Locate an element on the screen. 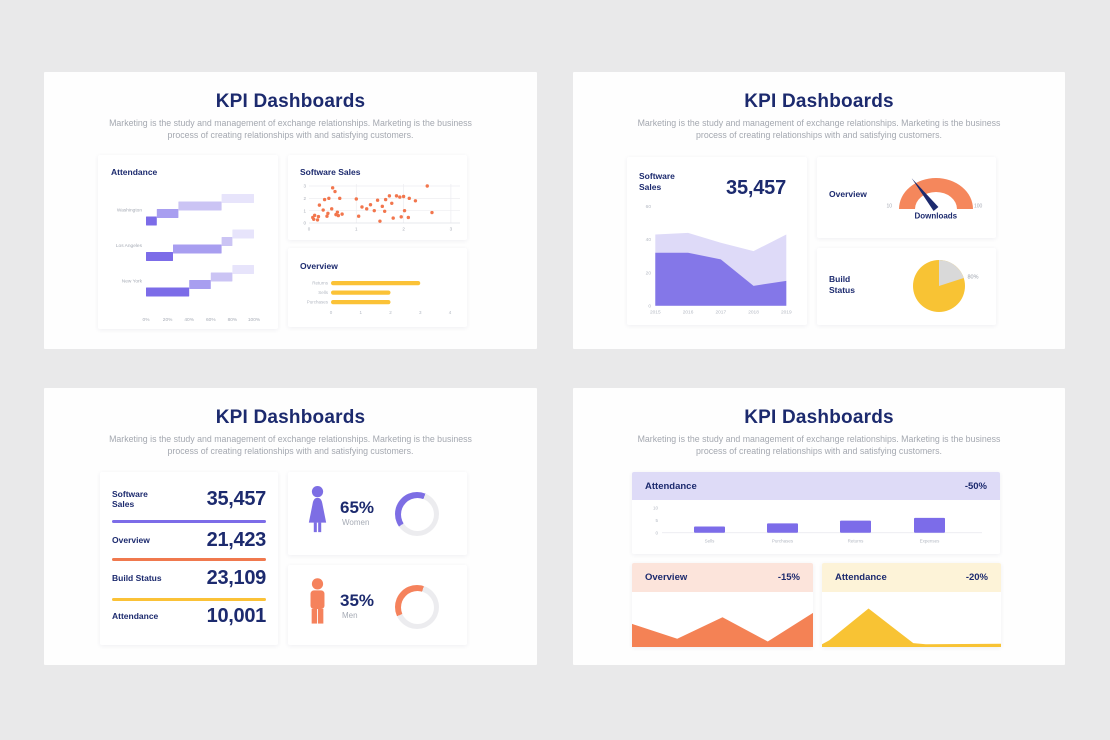 The height and width of the screenshot is (740, 1110). svg-text: 60 is located at coordinates (649, 207).